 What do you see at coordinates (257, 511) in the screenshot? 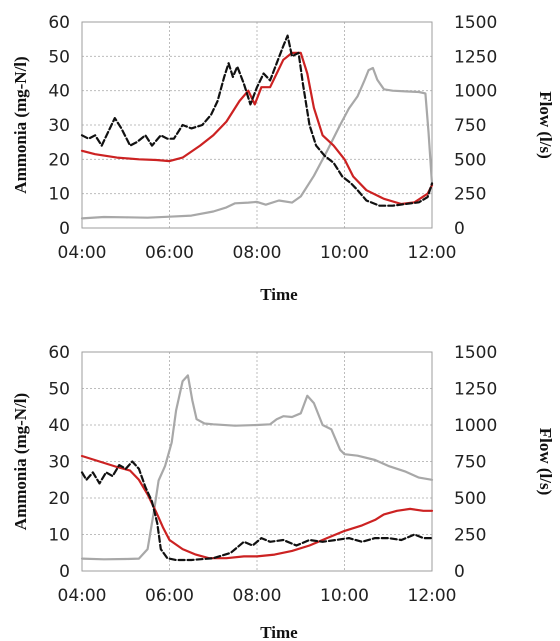
I see `ammonia-dashed-series-line` at bounding box center [257, 511].